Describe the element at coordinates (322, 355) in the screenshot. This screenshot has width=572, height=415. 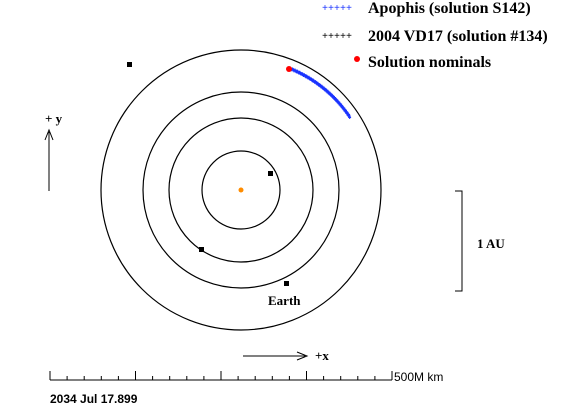
I see `x-axis-label: +x` at that location.